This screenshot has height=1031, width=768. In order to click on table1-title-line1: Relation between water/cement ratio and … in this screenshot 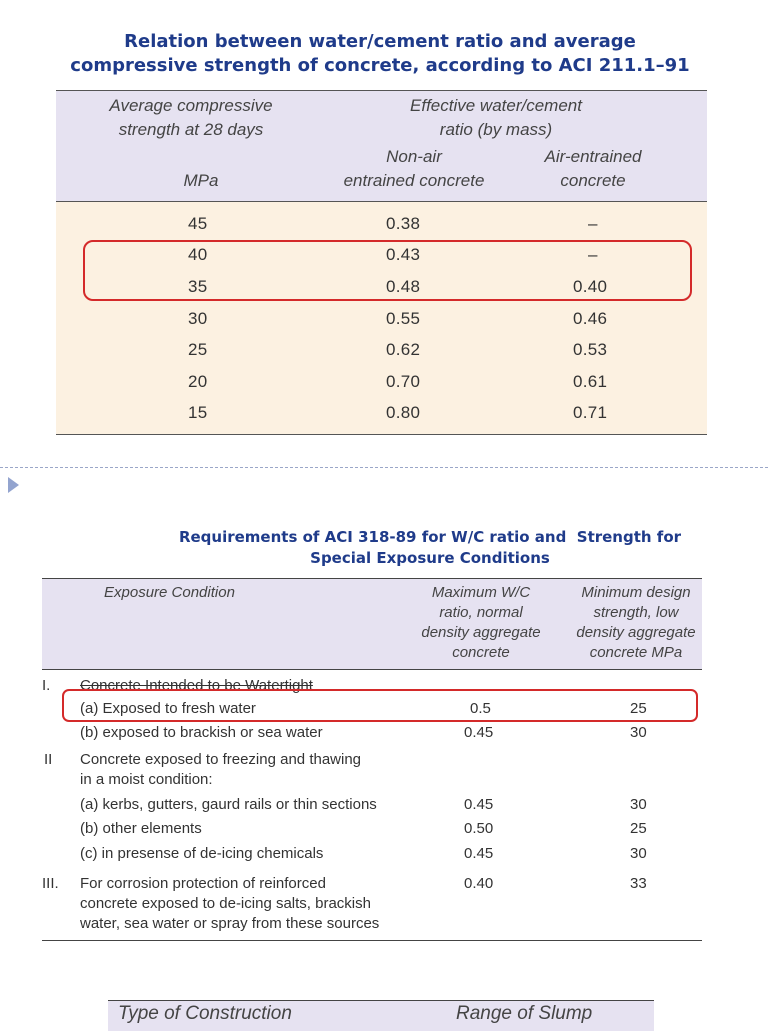, I will do `click(380, 41)`.